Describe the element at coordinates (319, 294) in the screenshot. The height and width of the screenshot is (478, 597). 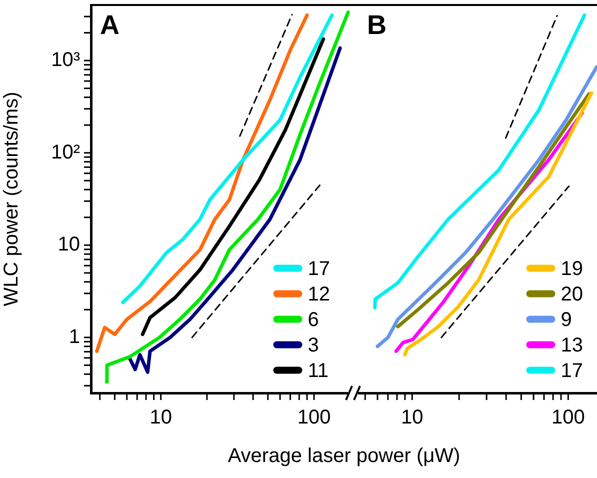
I see `legend-label: 12` at that location.